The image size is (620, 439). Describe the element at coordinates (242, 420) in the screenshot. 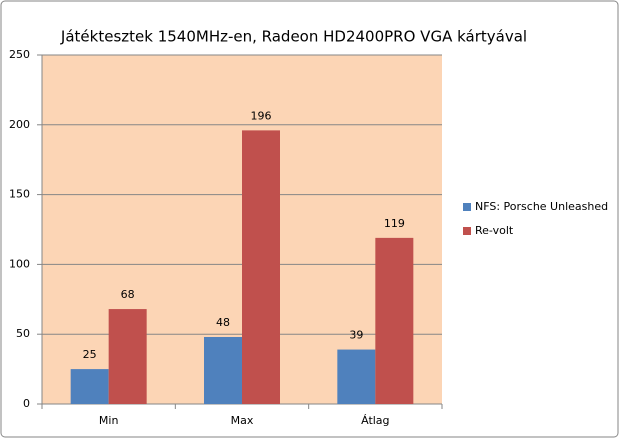

I see `x-tick-label: Max` at that location.